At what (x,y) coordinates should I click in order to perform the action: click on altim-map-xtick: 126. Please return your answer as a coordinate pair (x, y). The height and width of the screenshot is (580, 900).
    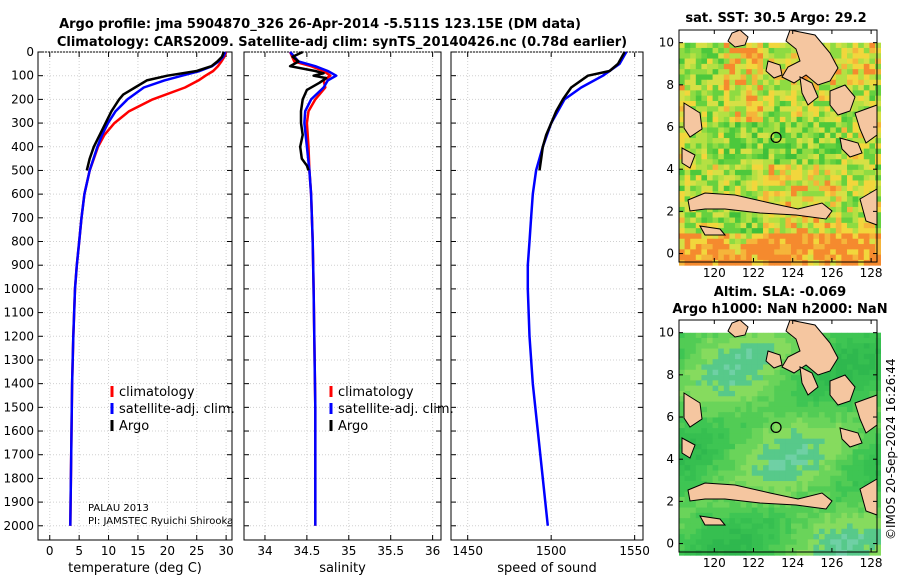
    Looking at the image, I should click on (831, 563).